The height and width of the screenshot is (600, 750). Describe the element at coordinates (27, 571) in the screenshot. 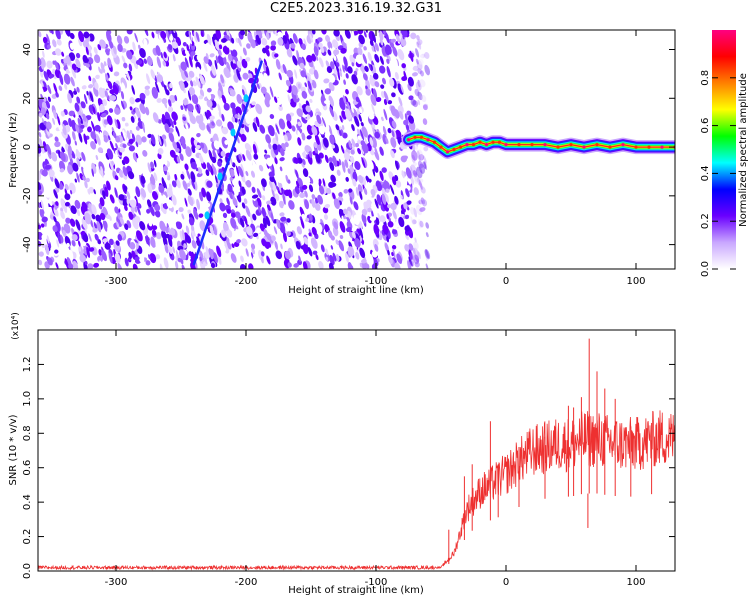

I see `snr-y-tick-label: 0.0` at that location.